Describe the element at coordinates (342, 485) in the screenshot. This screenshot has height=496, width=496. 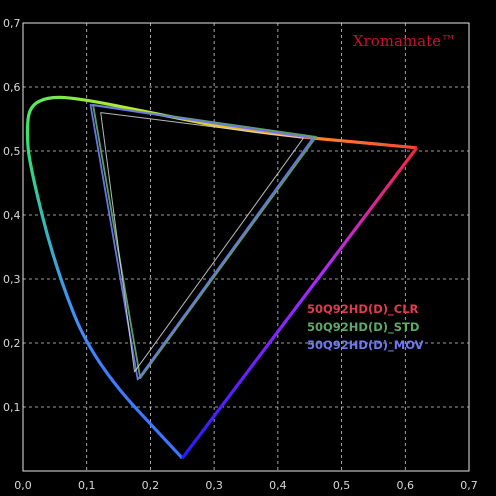
I see `x-tick-label: 0,5` at that location.